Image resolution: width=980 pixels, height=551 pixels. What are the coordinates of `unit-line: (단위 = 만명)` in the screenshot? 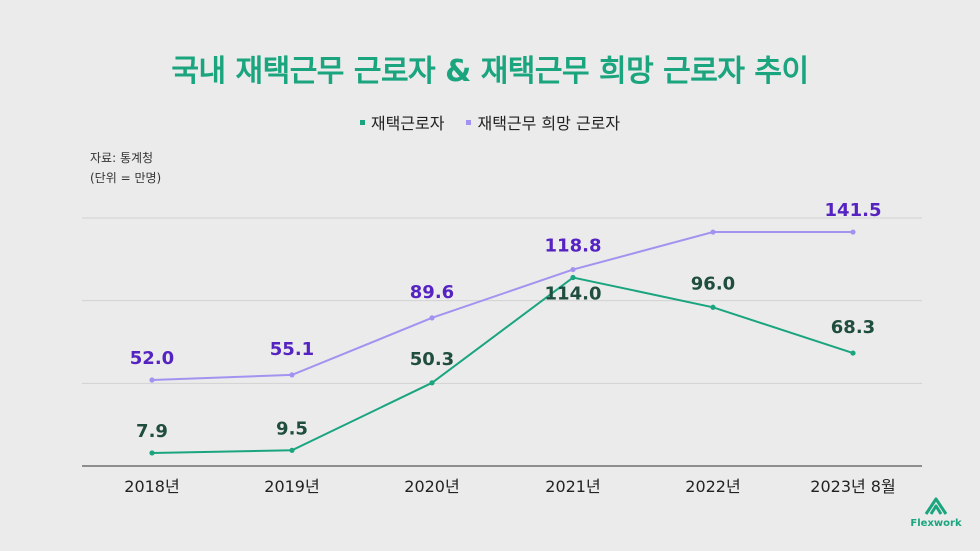 It's located at (126, 178).